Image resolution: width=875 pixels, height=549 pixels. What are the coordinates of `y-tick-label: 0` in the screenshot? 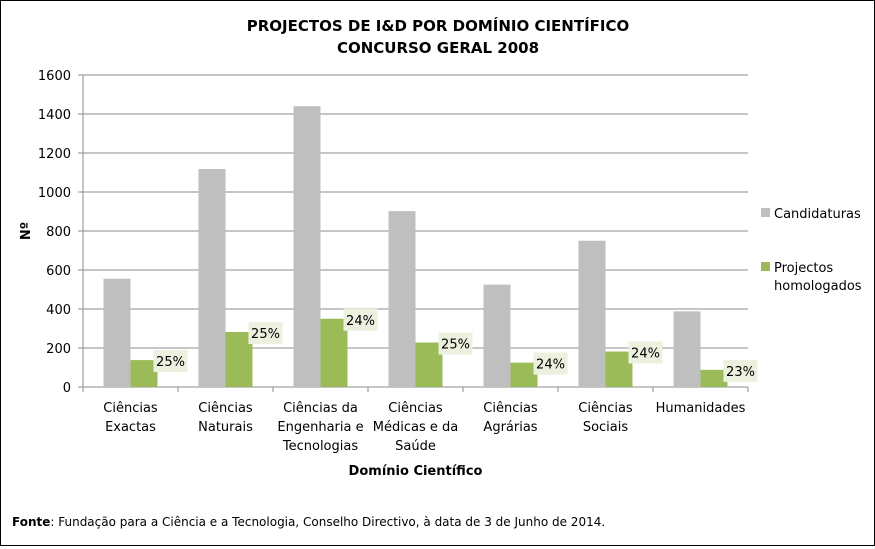 It's located at (67, 388).